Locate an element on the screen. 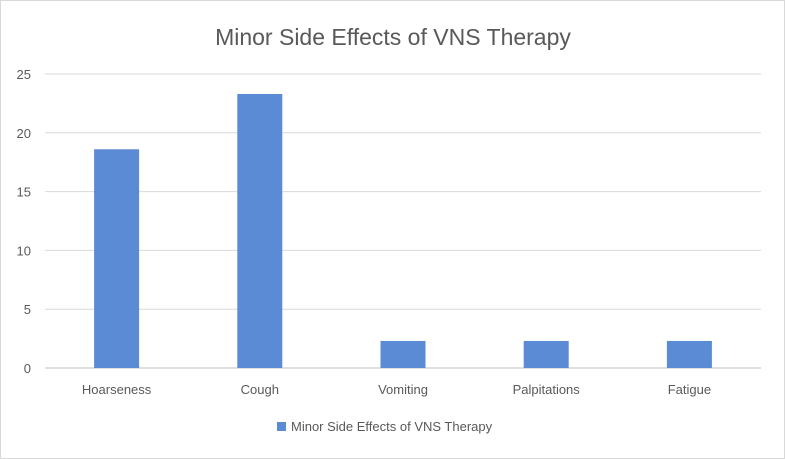 The height and width of the screenshot is (459, 785). bar-fatigue is located at coordinates (689, 354).